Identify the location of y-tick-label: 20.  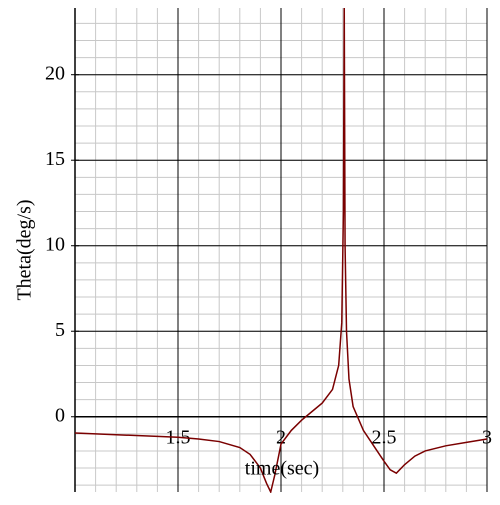
(55, 73).